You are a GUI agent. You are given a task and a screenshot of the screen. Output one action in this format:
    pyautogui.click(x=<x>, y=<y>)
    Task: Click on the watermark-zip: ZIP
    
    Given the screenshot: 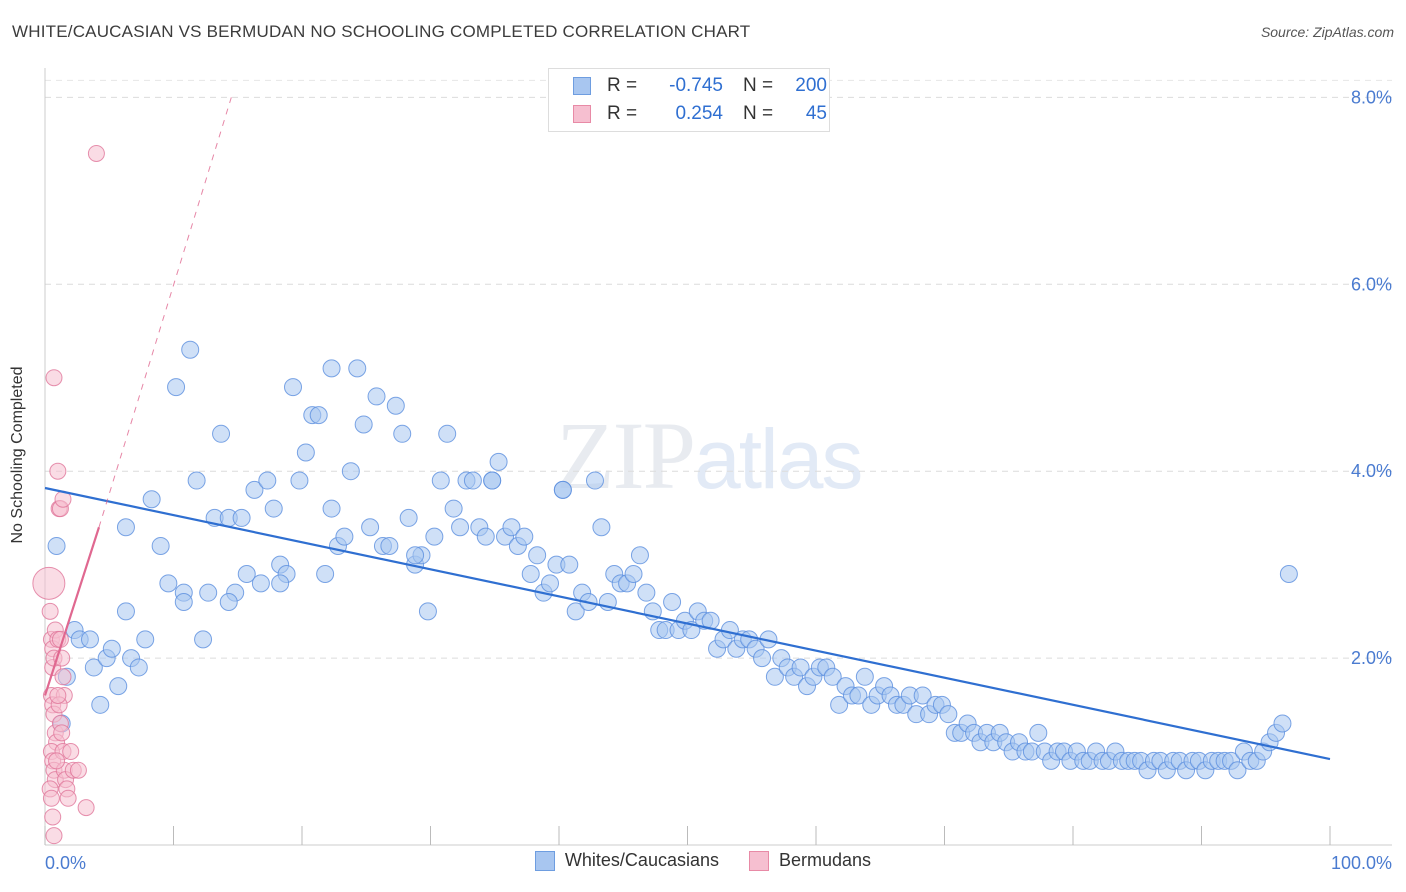 What is the action you would take?
    pyautogui.click(x=626, y=455)
    